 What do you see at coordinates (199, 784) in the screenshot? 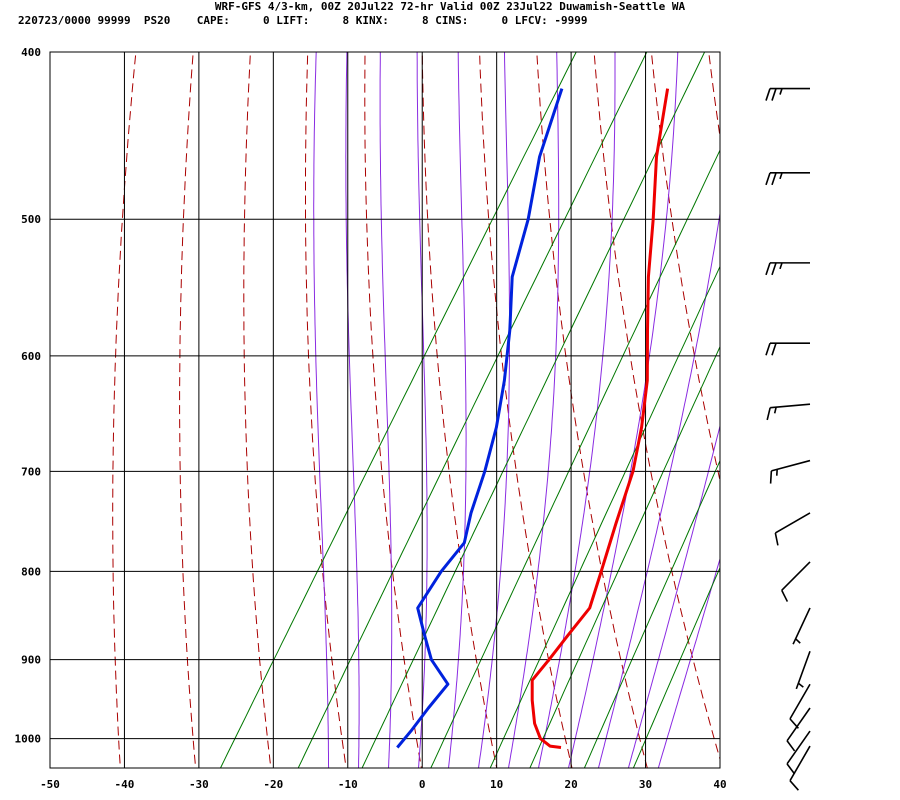
I see `x-tick--30: -30` at bounding box center [199, 784].